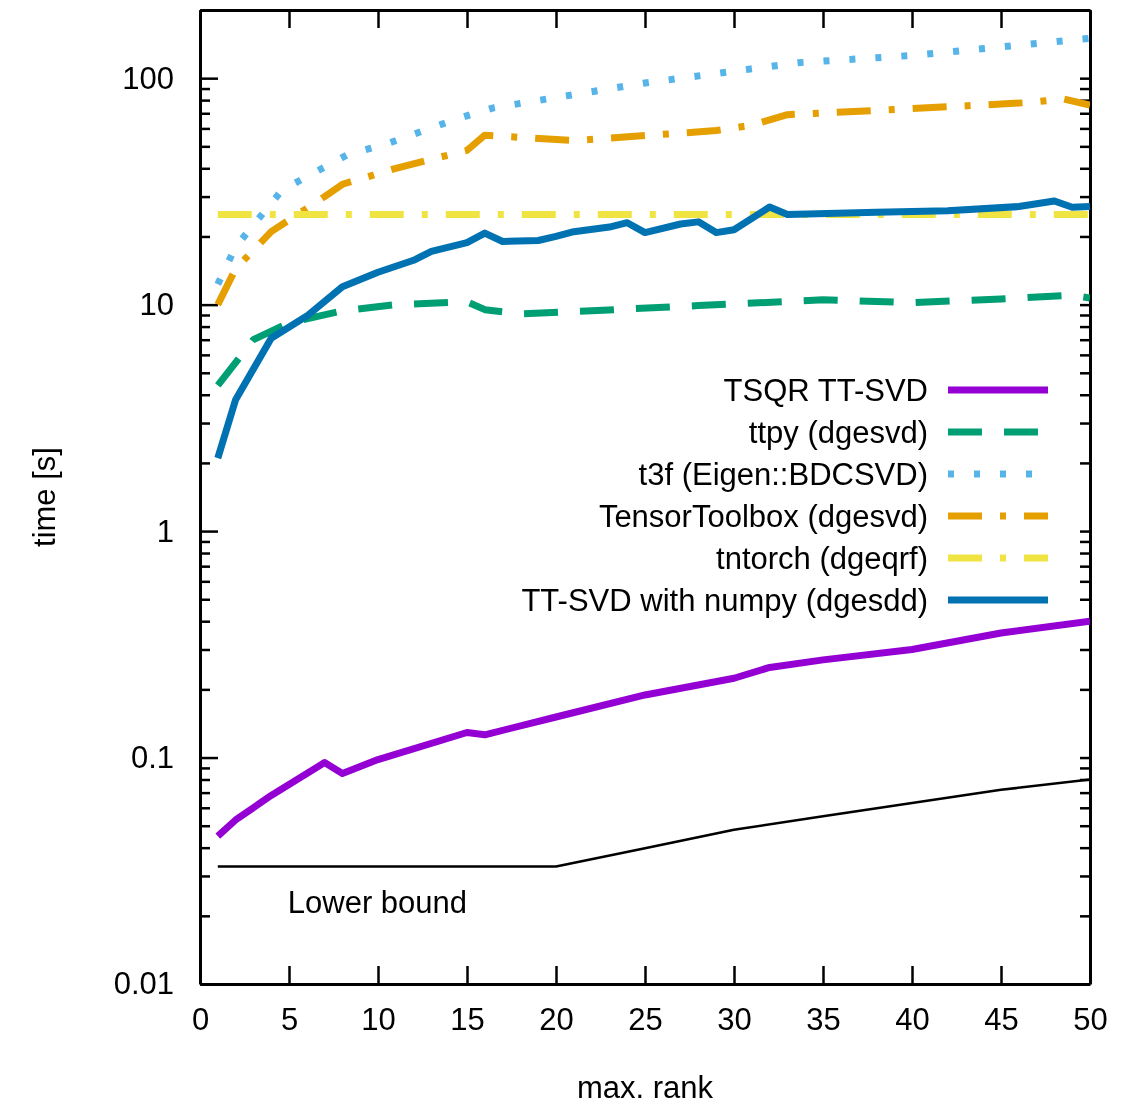  What do you see at coordinates (645, 1020) in the screenshot?
I see `x-tick-label: 25` at bounding box center [645, 1020].